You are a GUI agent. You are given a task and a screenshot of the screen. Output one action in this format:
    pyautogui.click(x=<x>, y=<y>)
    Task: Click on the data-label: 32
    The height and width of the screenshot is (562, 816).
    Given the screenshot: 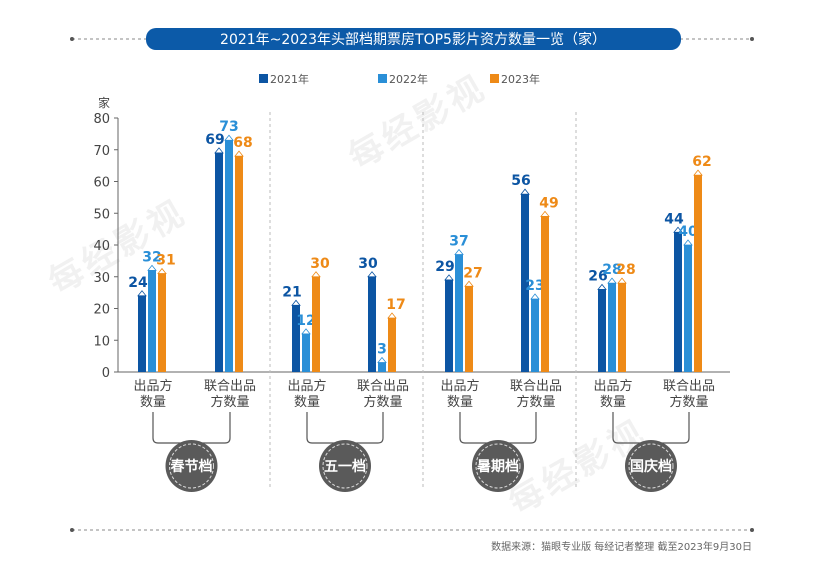 What is the action you would take?
    pyautogui.click(x=151, y=257)
    